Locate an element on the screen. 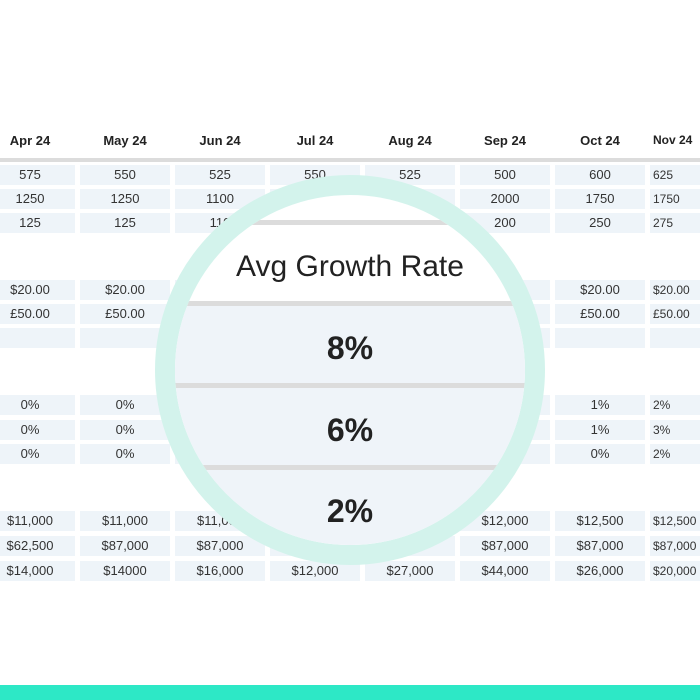  growth-value: 6% is located at coordinates (350, 430).